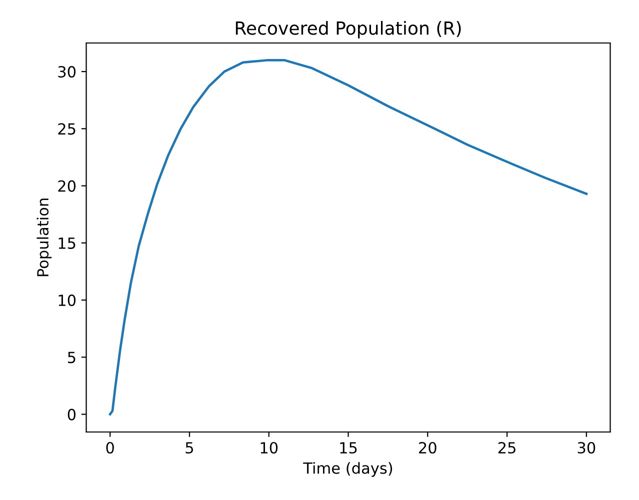  I want to click on y-axis-title: Population, so click(44, 237).